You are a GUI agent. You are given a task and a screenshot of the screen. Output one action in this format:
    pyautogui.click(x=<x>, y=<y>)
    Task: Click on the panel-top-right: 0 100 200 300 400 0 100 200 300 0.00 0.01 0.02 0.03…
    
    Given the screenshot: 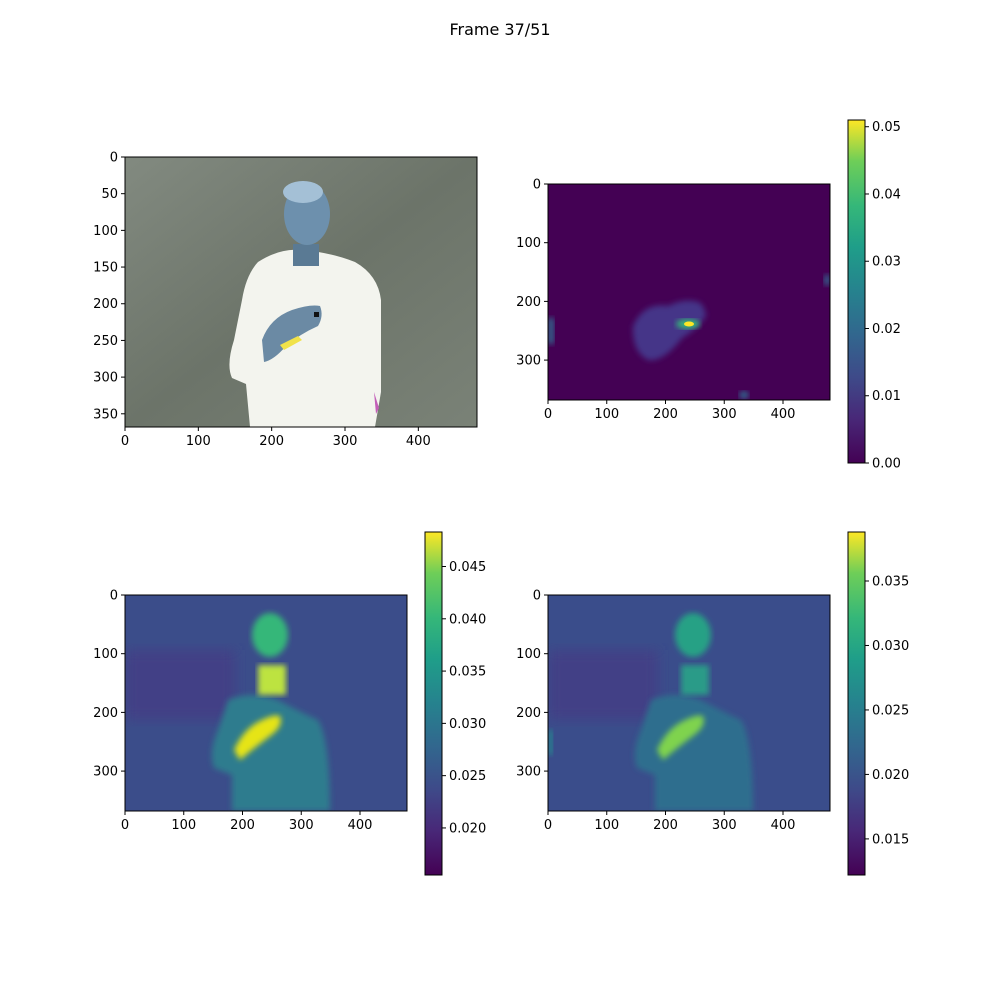 What is the action you would take?
    pyautogui.click(x=708, y=295)
    